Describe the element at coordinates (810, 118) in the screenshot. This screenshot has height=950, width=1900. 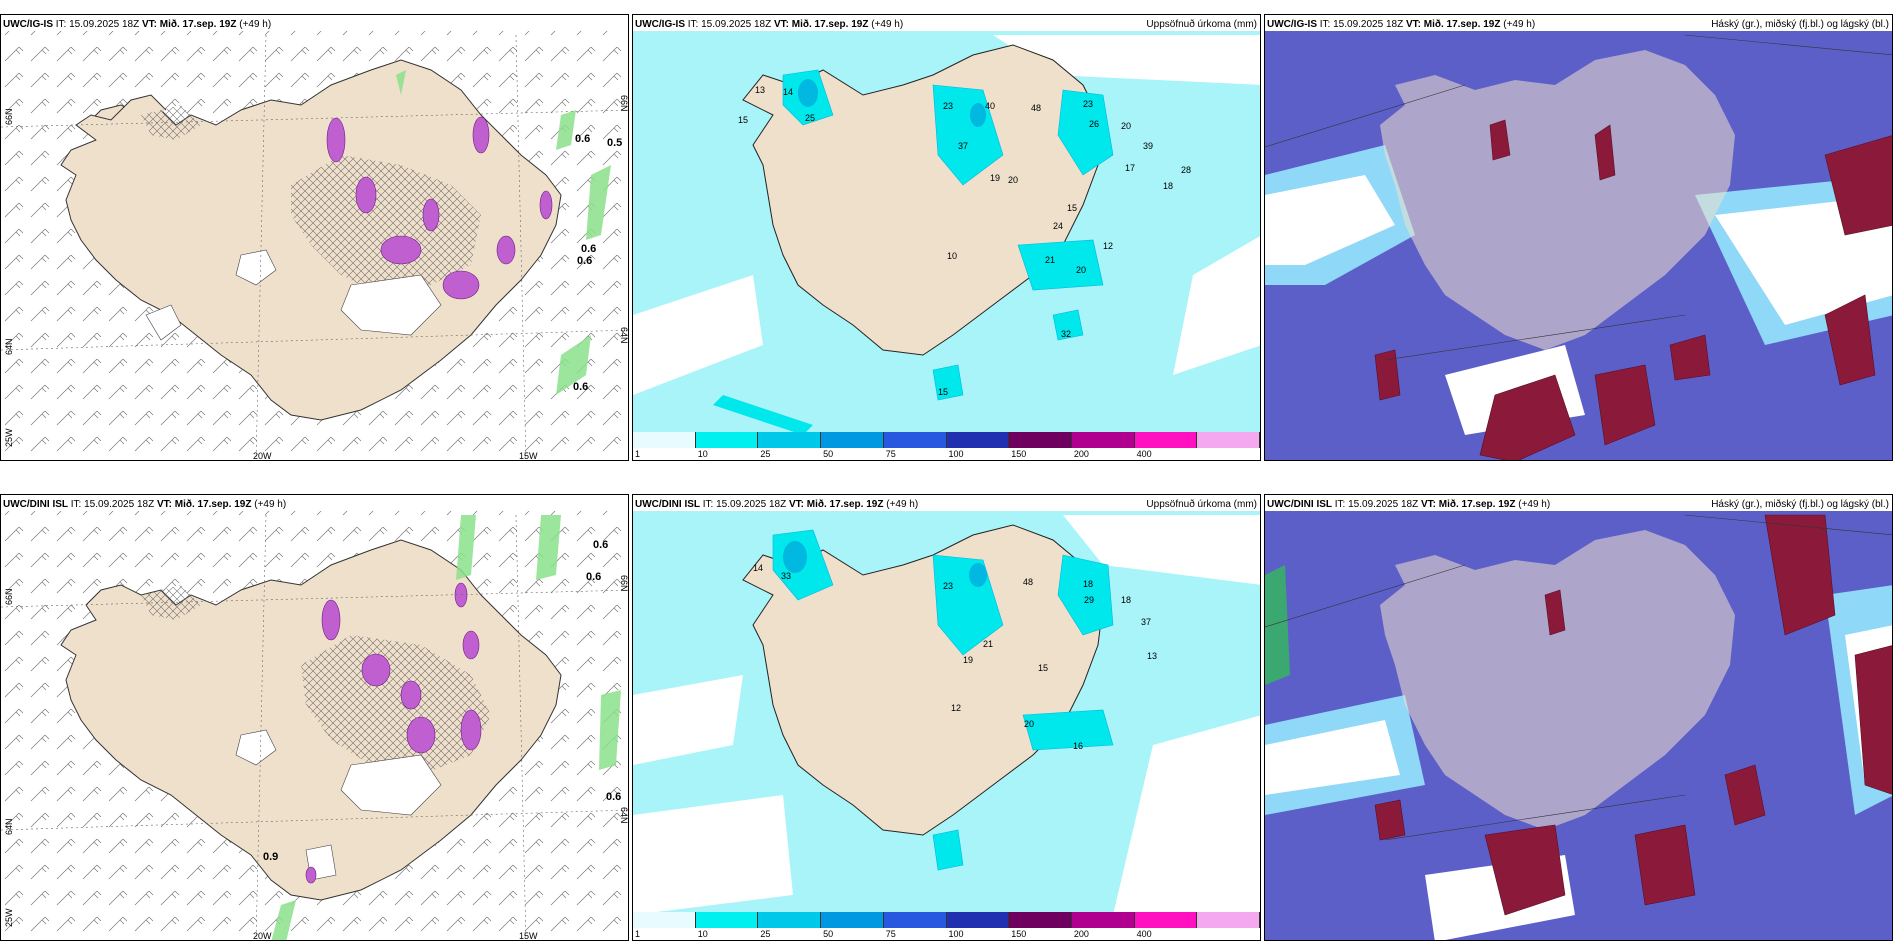
I see `precip-value: 25` at that location.